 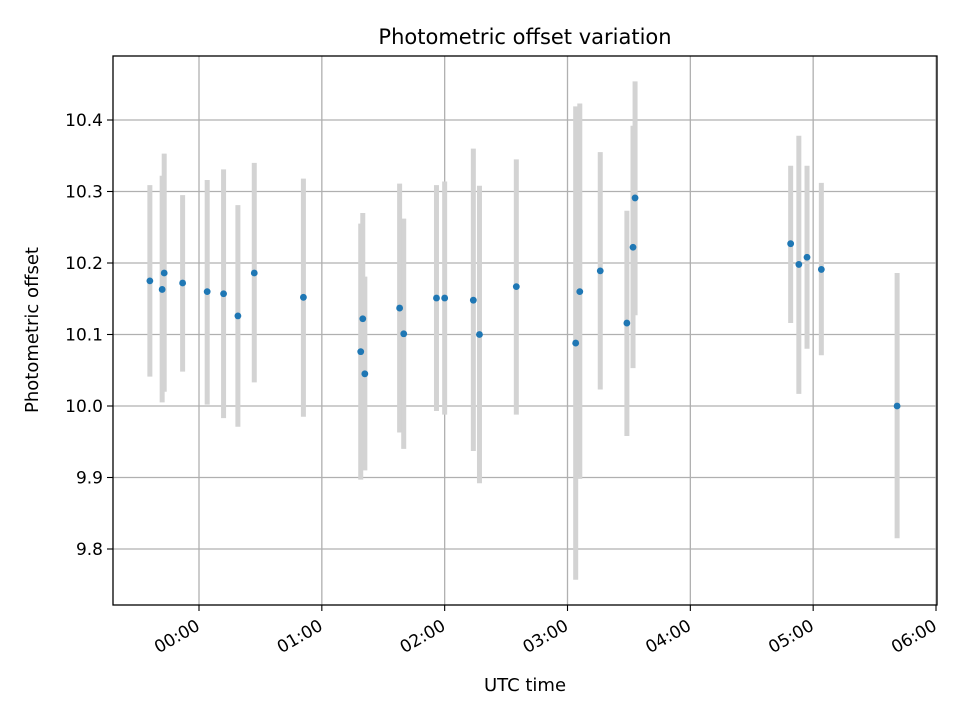 I want to click on x-axis-label: UTC time, so click(x=525, y=685).